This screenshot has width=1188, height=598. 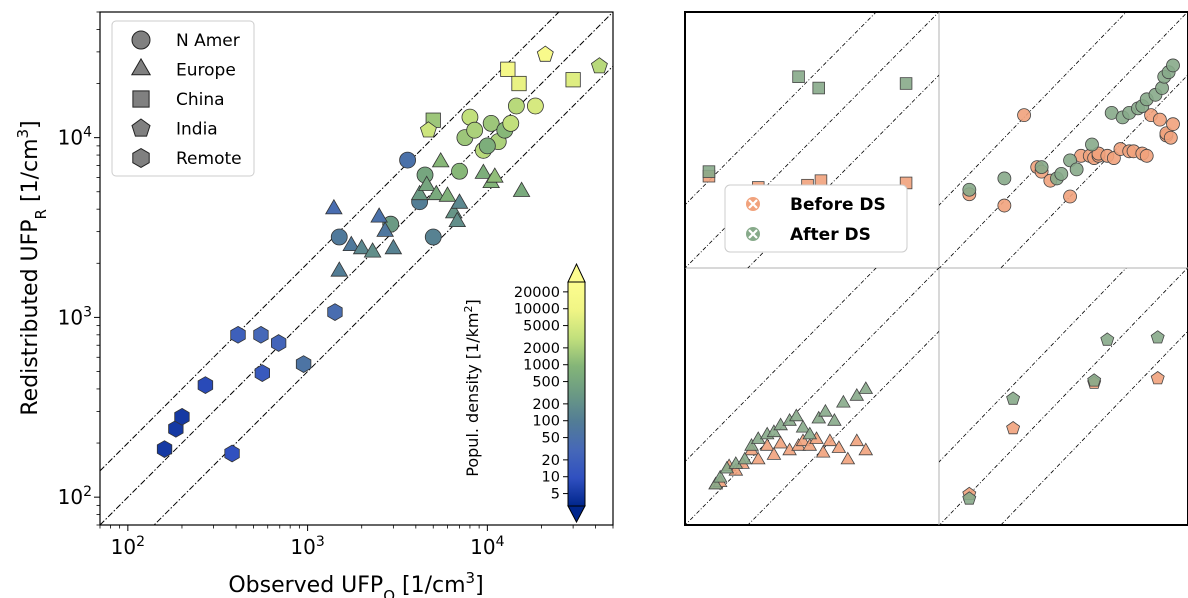 I want to click on y-tick-label: 10⁴, so click(x=75, y=137).